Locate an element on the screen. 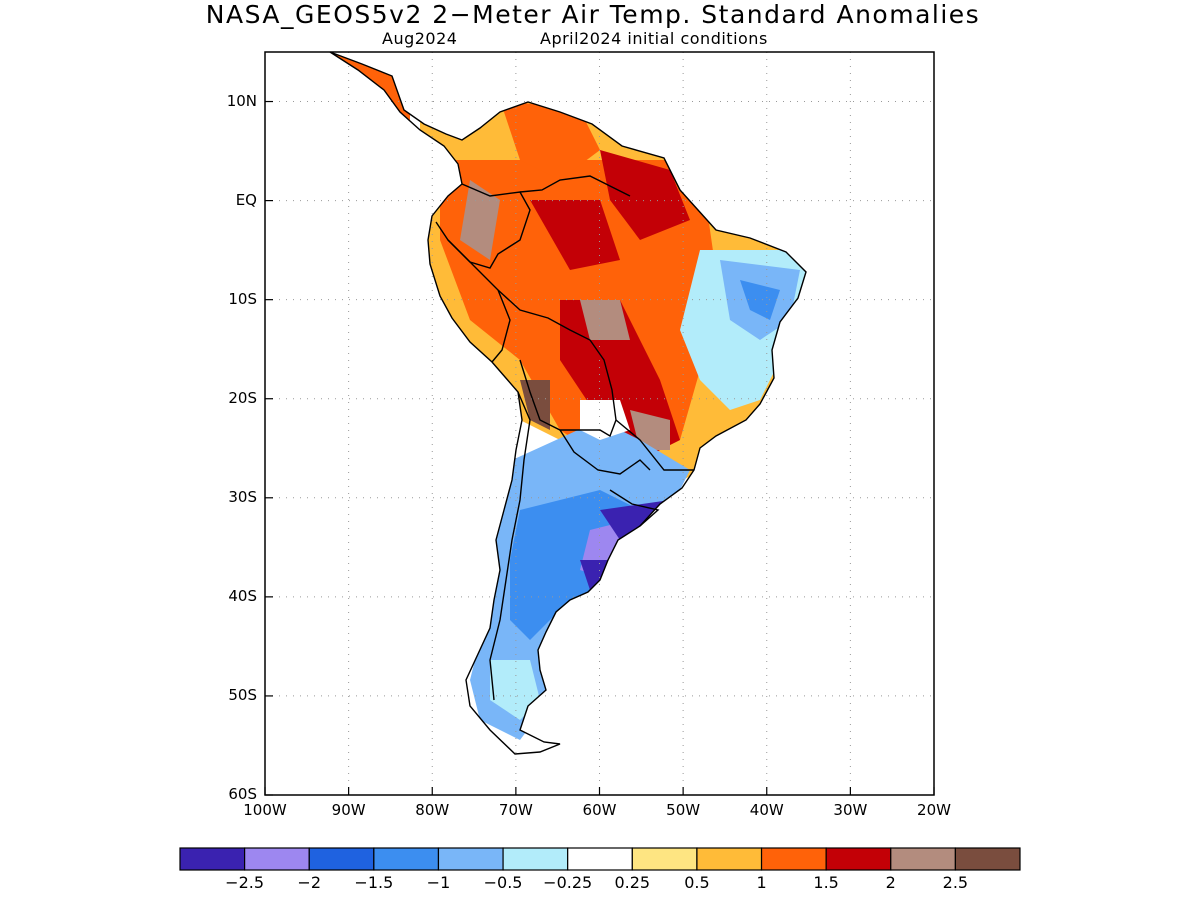 The width and height of the screenshot is (1200, 900). colorbar-label: −2 is located at coordinates (309, 882).